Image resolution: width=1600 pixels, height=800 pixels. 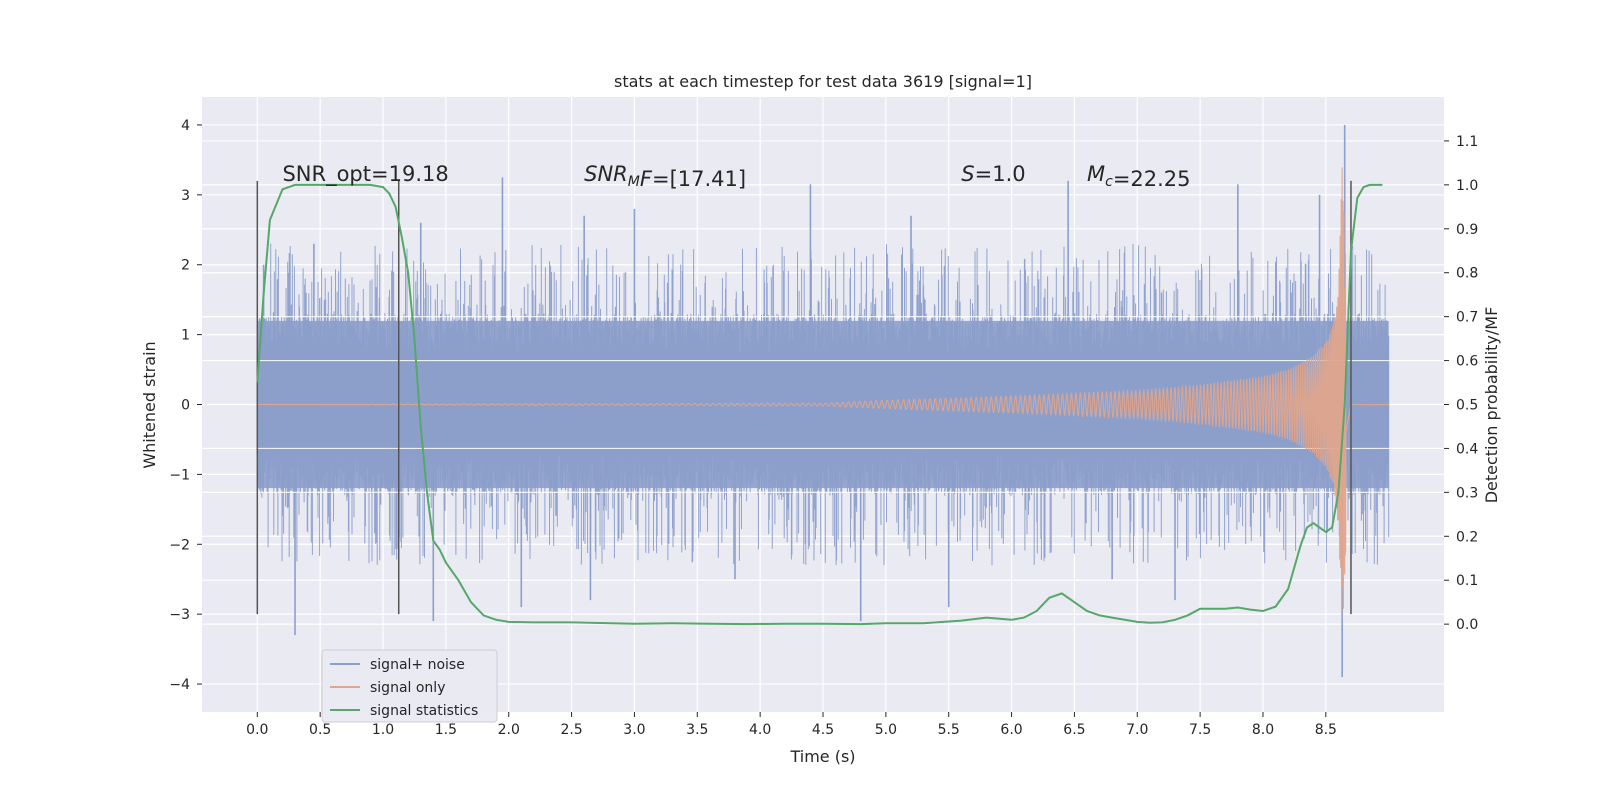 I want to click on y-right-tick-label: 1.0, so click(x=1467, y=186).